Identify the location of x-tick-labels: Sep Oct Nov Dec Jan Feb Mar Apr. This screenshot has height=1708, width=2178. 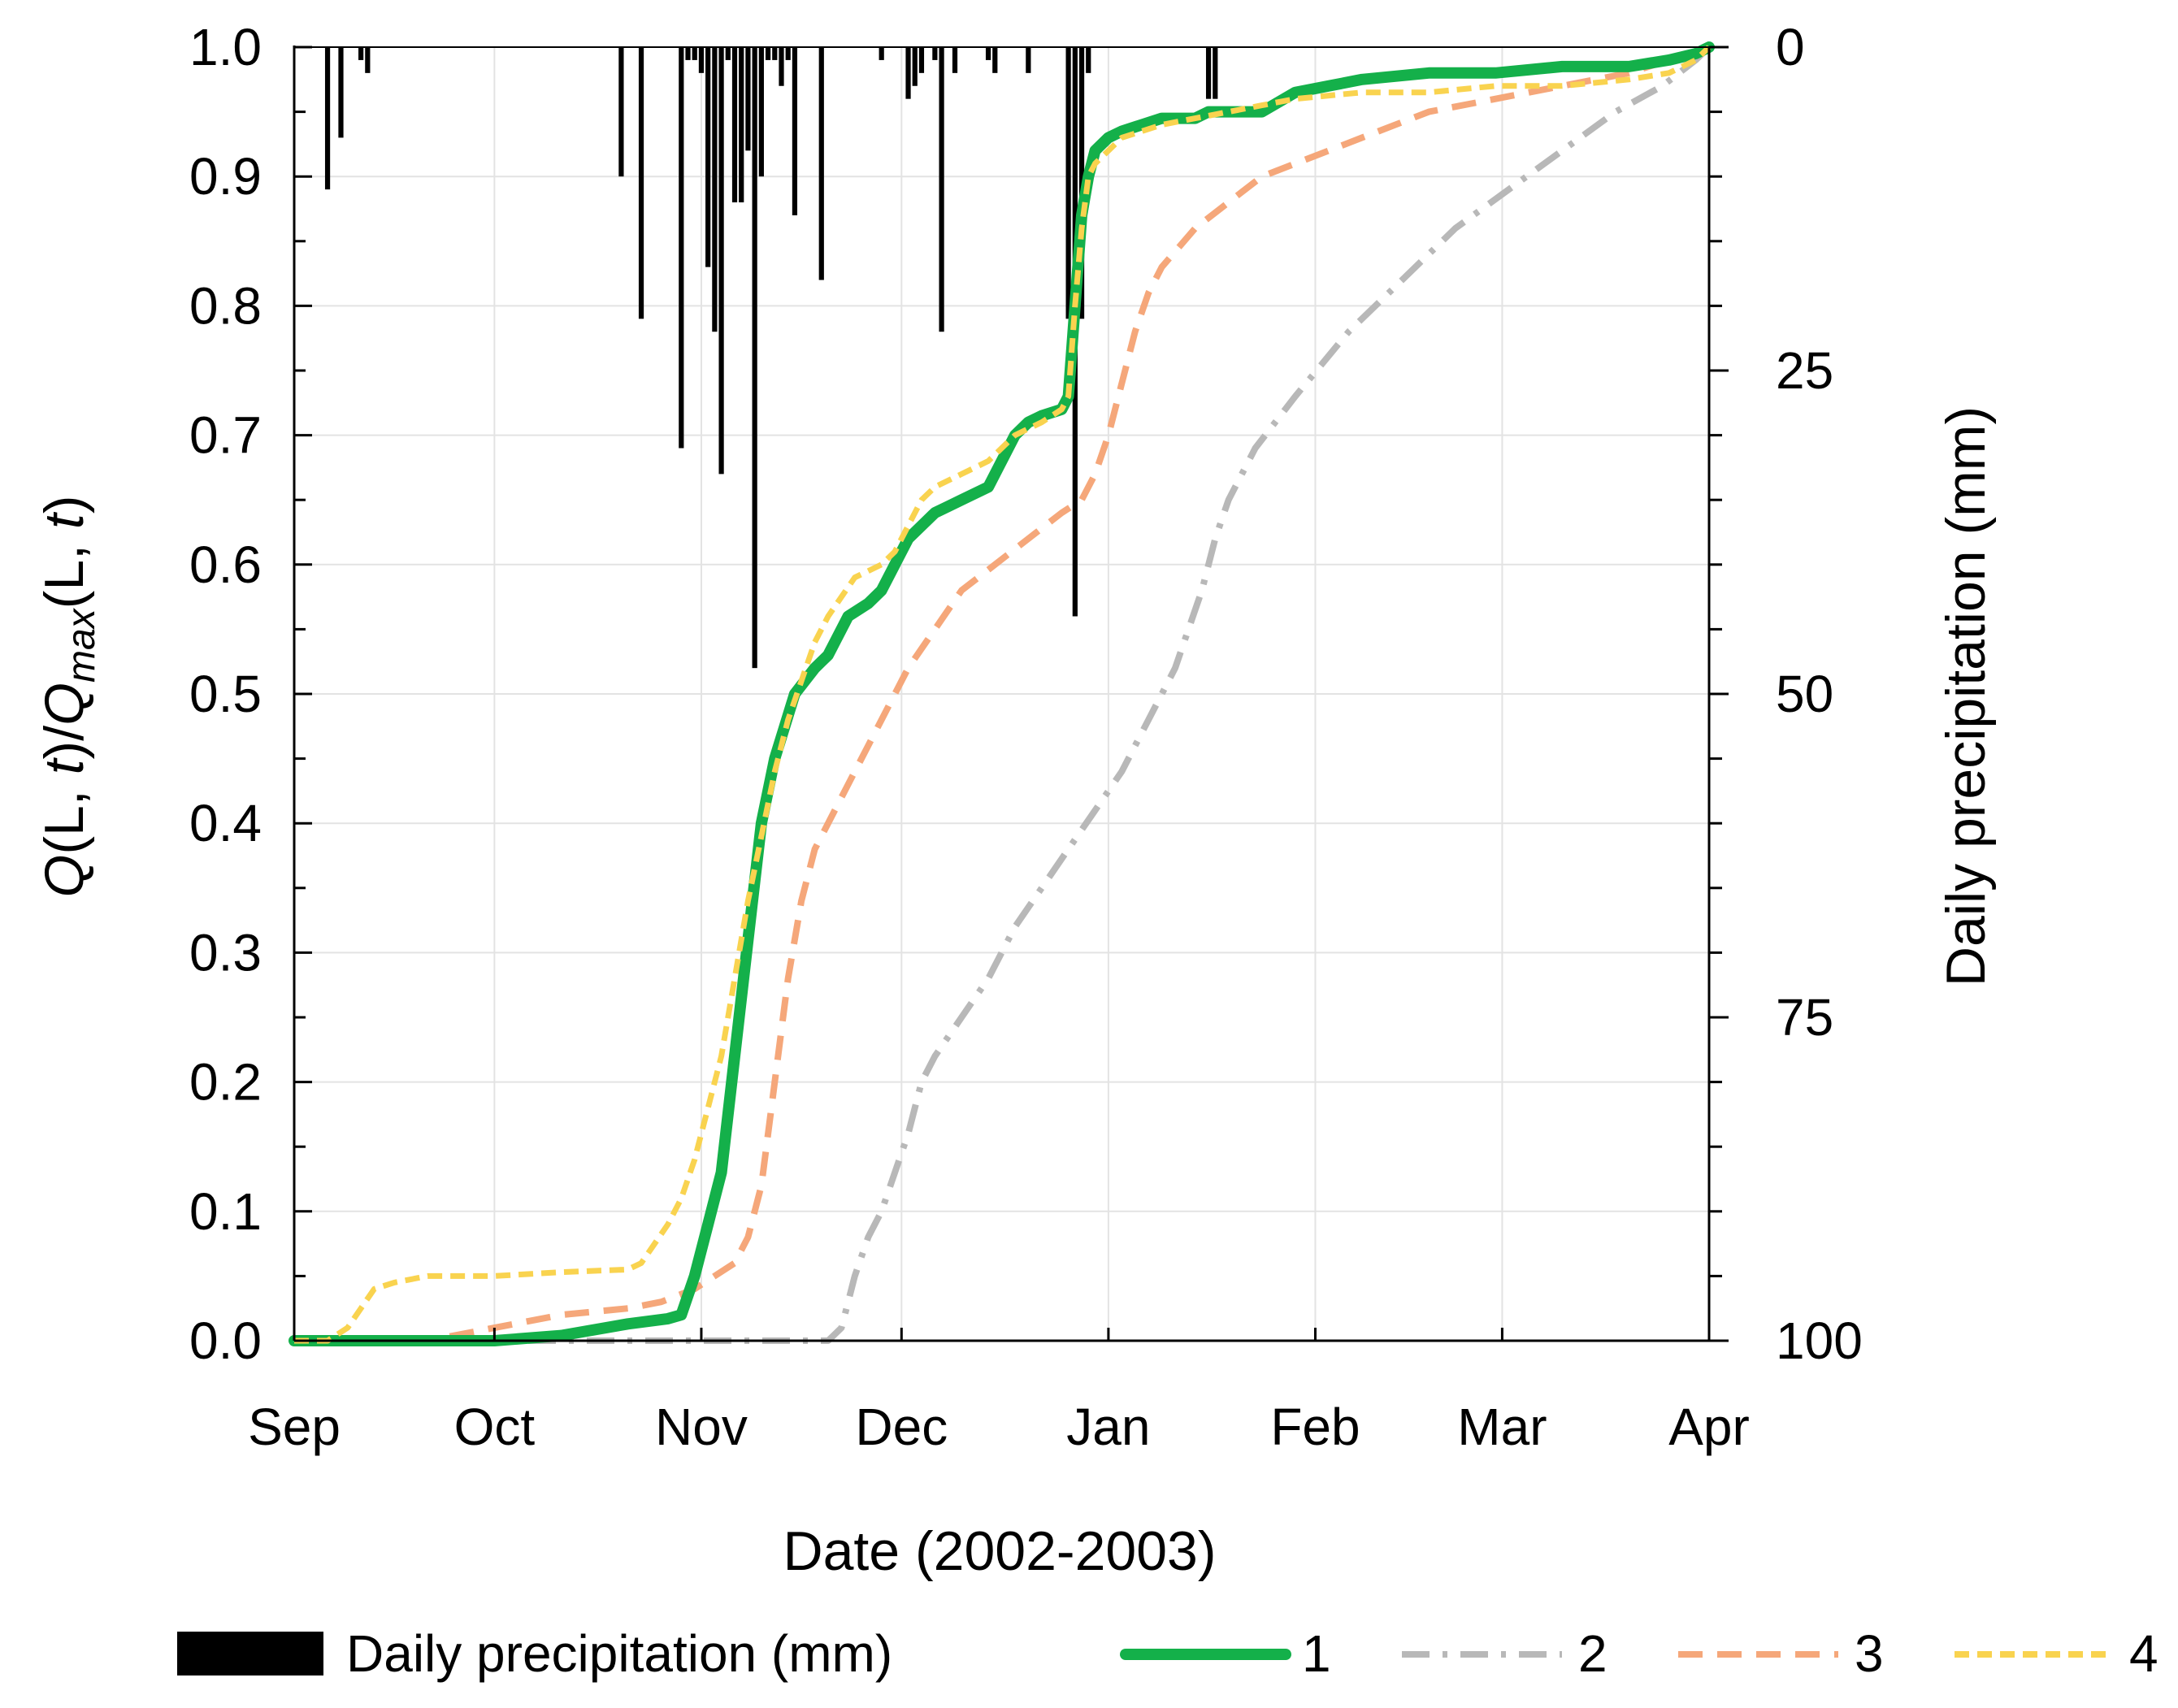
(999, 1427).